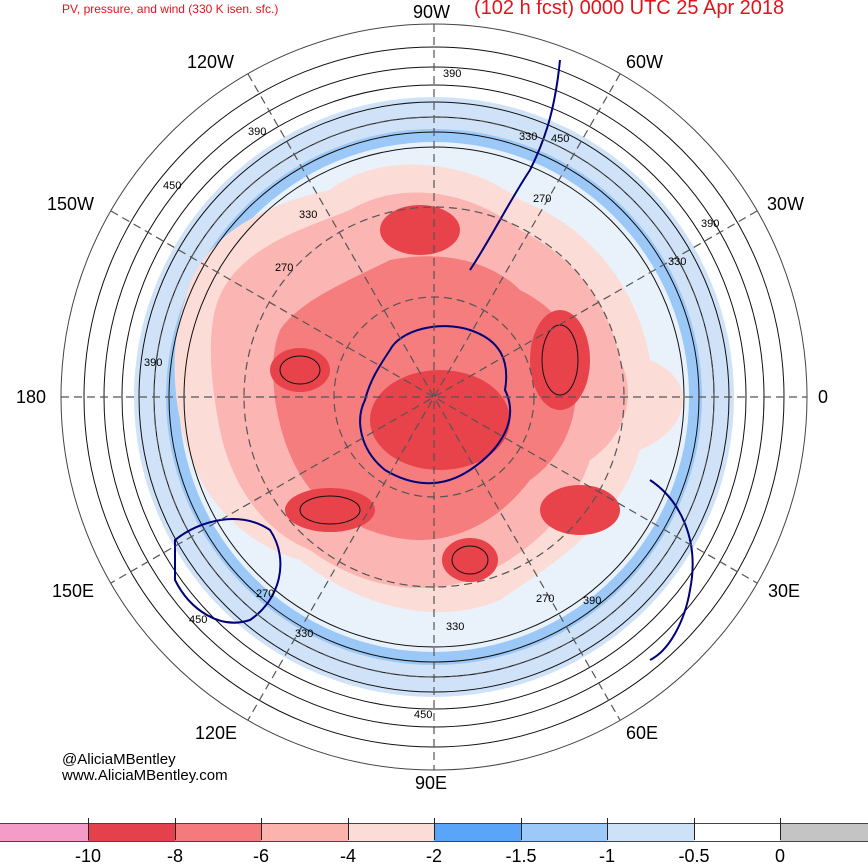  I want to click on colorbar-tick-label: -4, so click(348, 856).